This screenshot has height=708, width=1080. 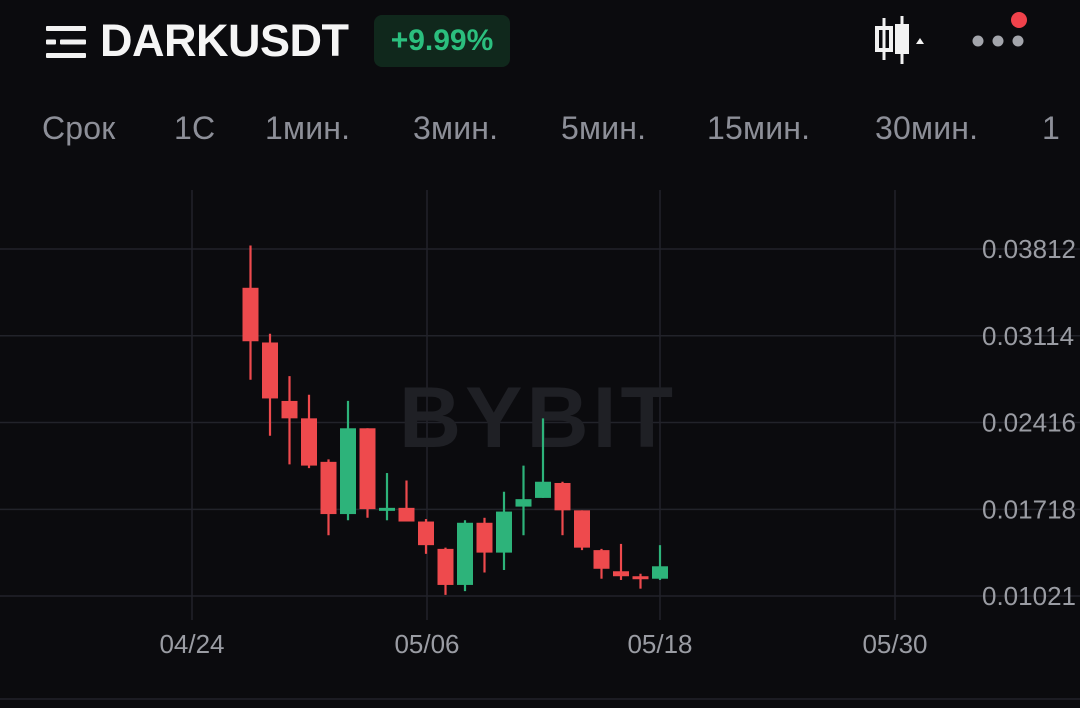 I want to click on menu-icon, so click(x=66, y=42).